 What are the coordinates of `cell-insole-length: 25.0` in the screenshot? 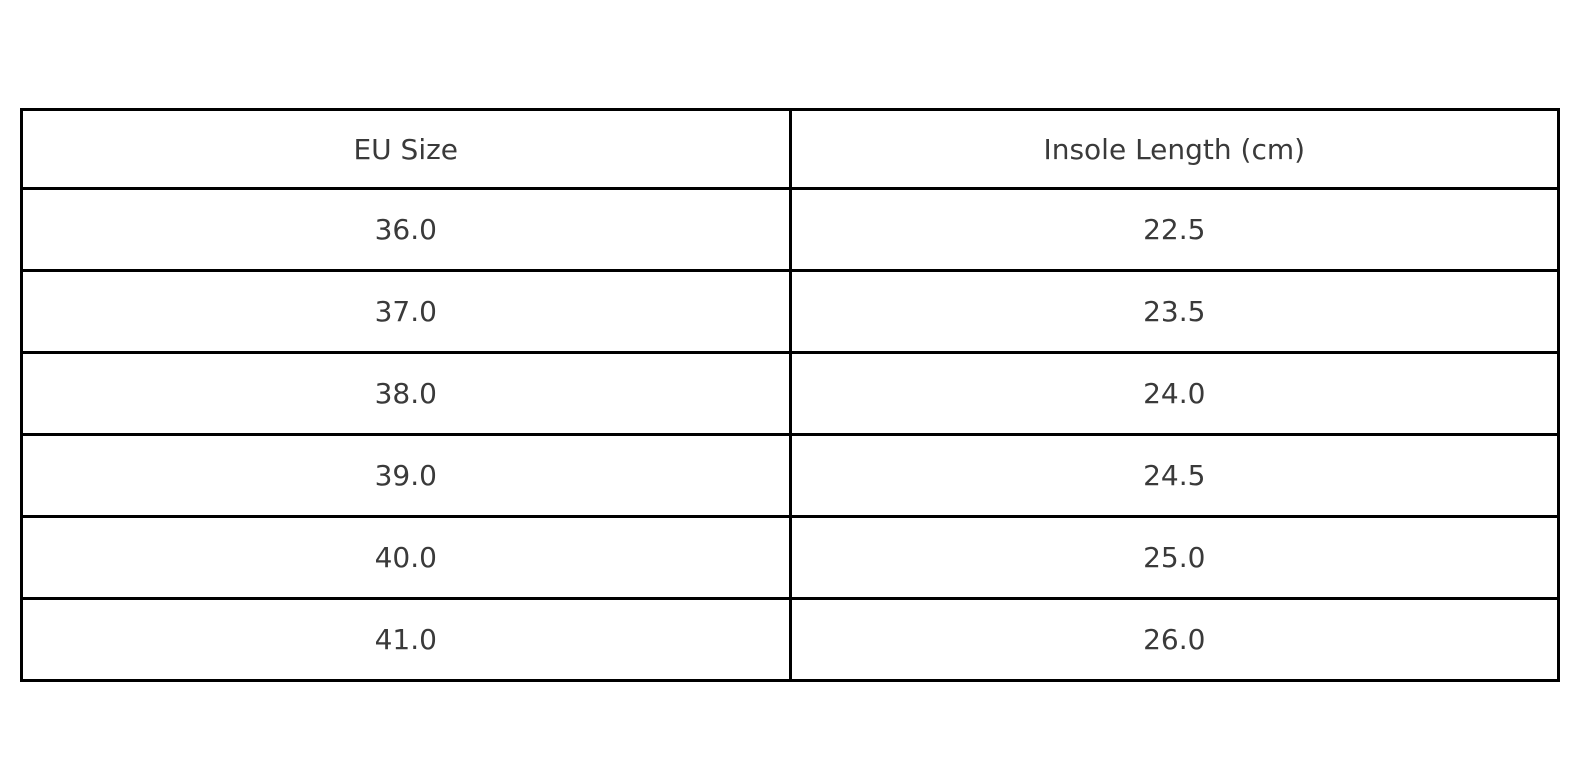 It's located at (1174, 557).